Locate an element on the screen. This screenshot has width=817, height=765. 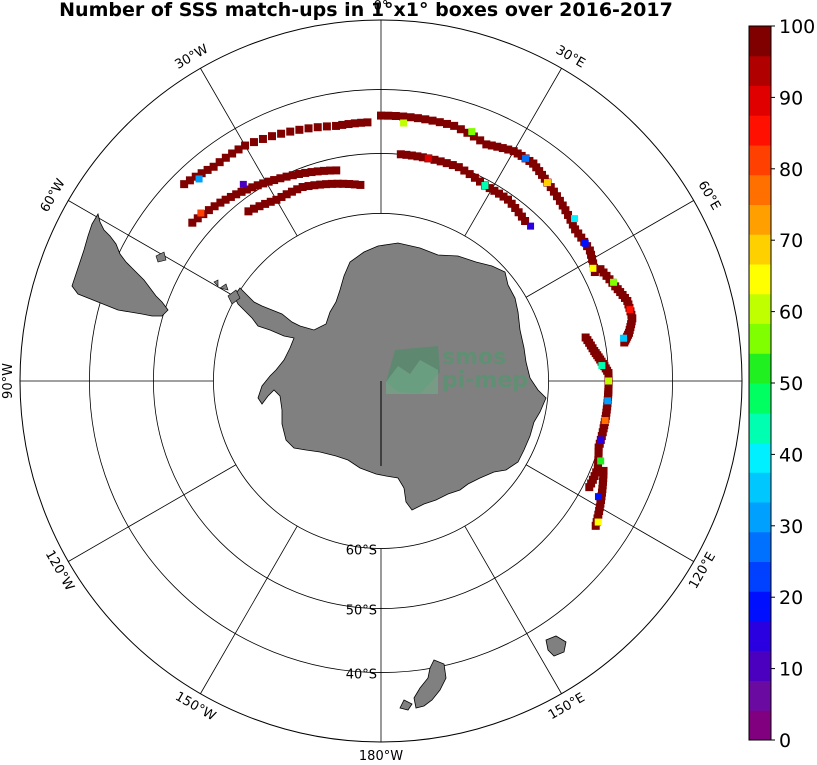
colorbar-tick-label: 80 is located at coordinates (791, 170).